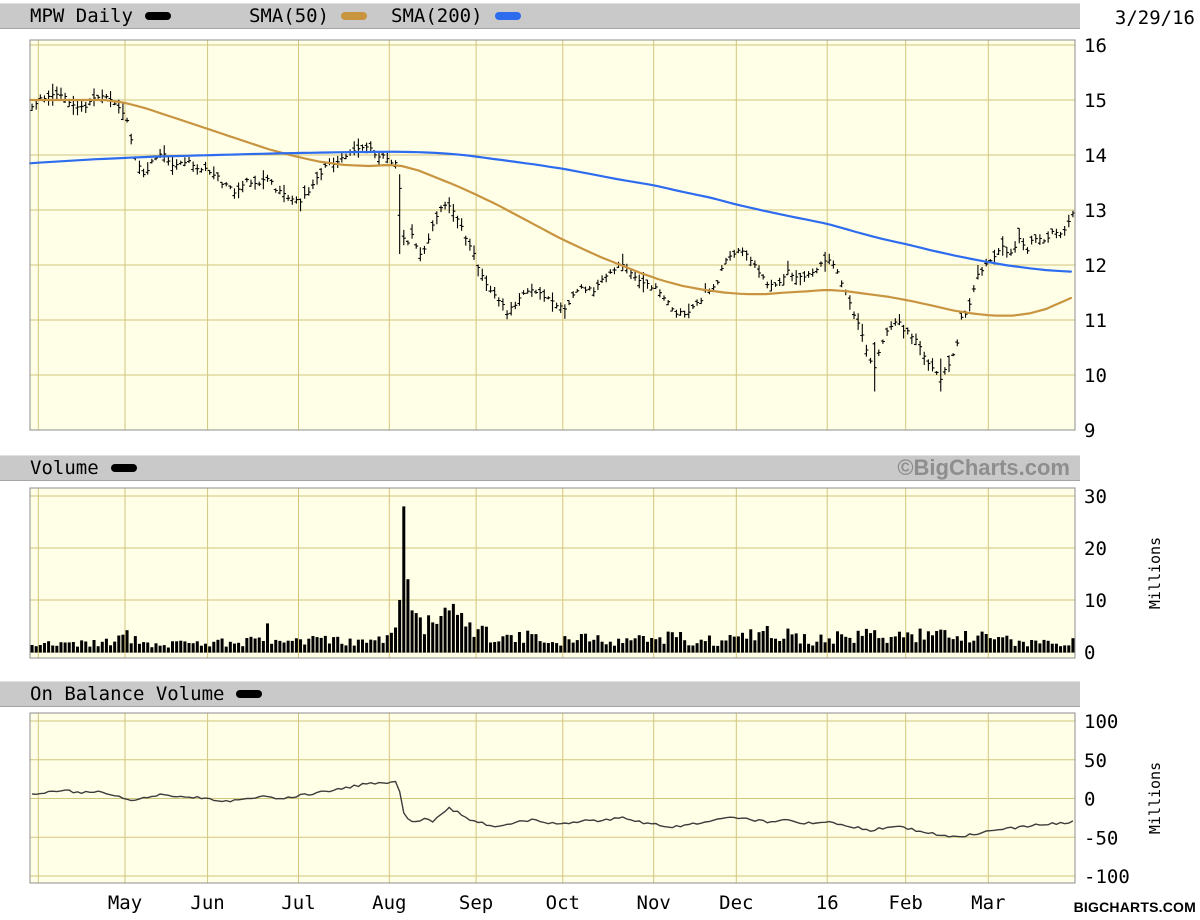 The height and width of the screenshot is (920, 1200). What do you see at coordinates (1095, 761) in the screenshot?
I see `svg-text: 50` at bounding box center [1095, 761].